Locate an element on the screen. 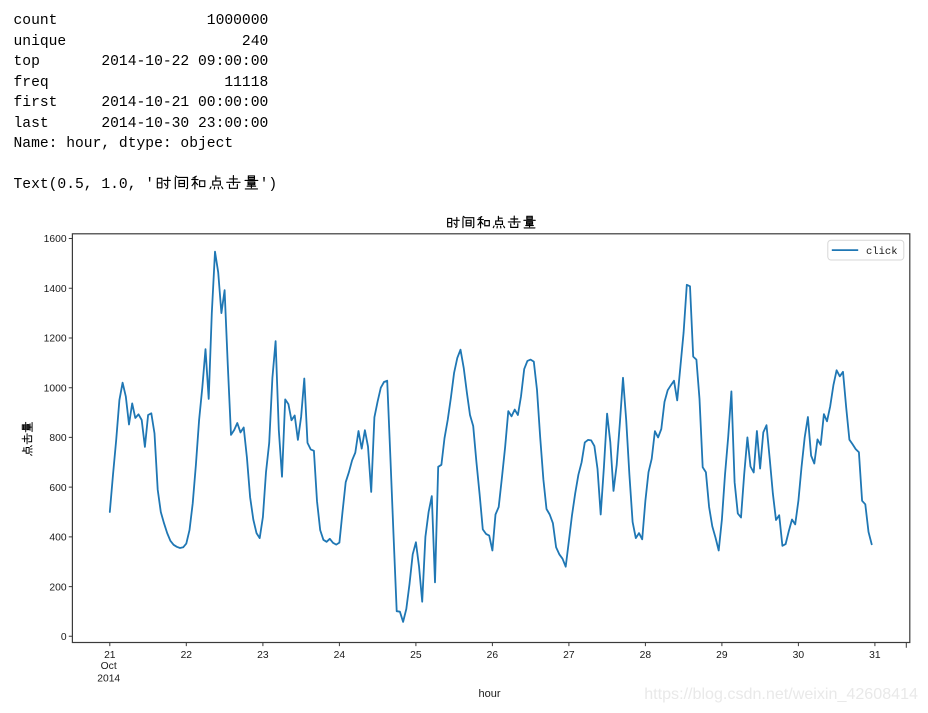 This screenshot has height=713, width=928. svg-text: 1200 is located at coordinates (55, 339).